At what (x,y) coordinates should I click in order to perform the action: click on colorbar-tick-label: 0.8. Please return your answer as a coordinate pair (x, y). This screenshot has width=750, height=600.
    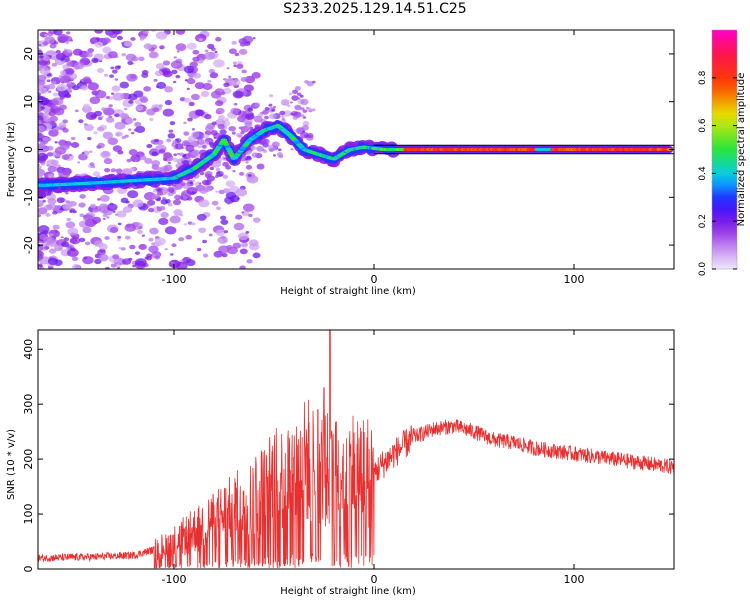
    Looking at the image, I should click on (703, 77).